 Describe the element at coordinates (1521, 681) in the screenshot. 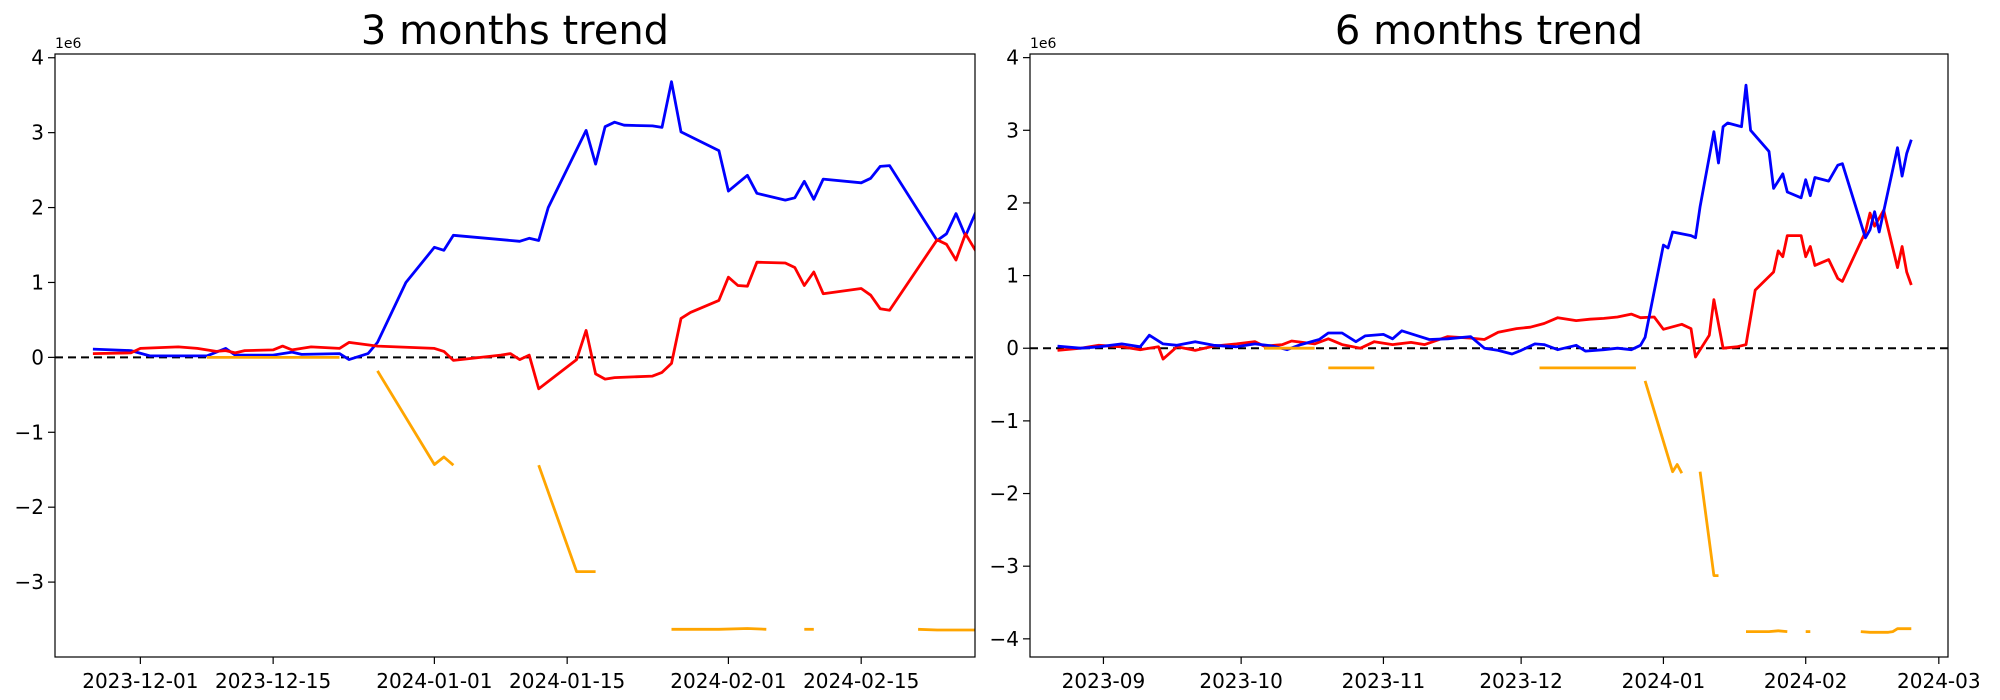

I see `x-tick-label: 2023-12` at that location.